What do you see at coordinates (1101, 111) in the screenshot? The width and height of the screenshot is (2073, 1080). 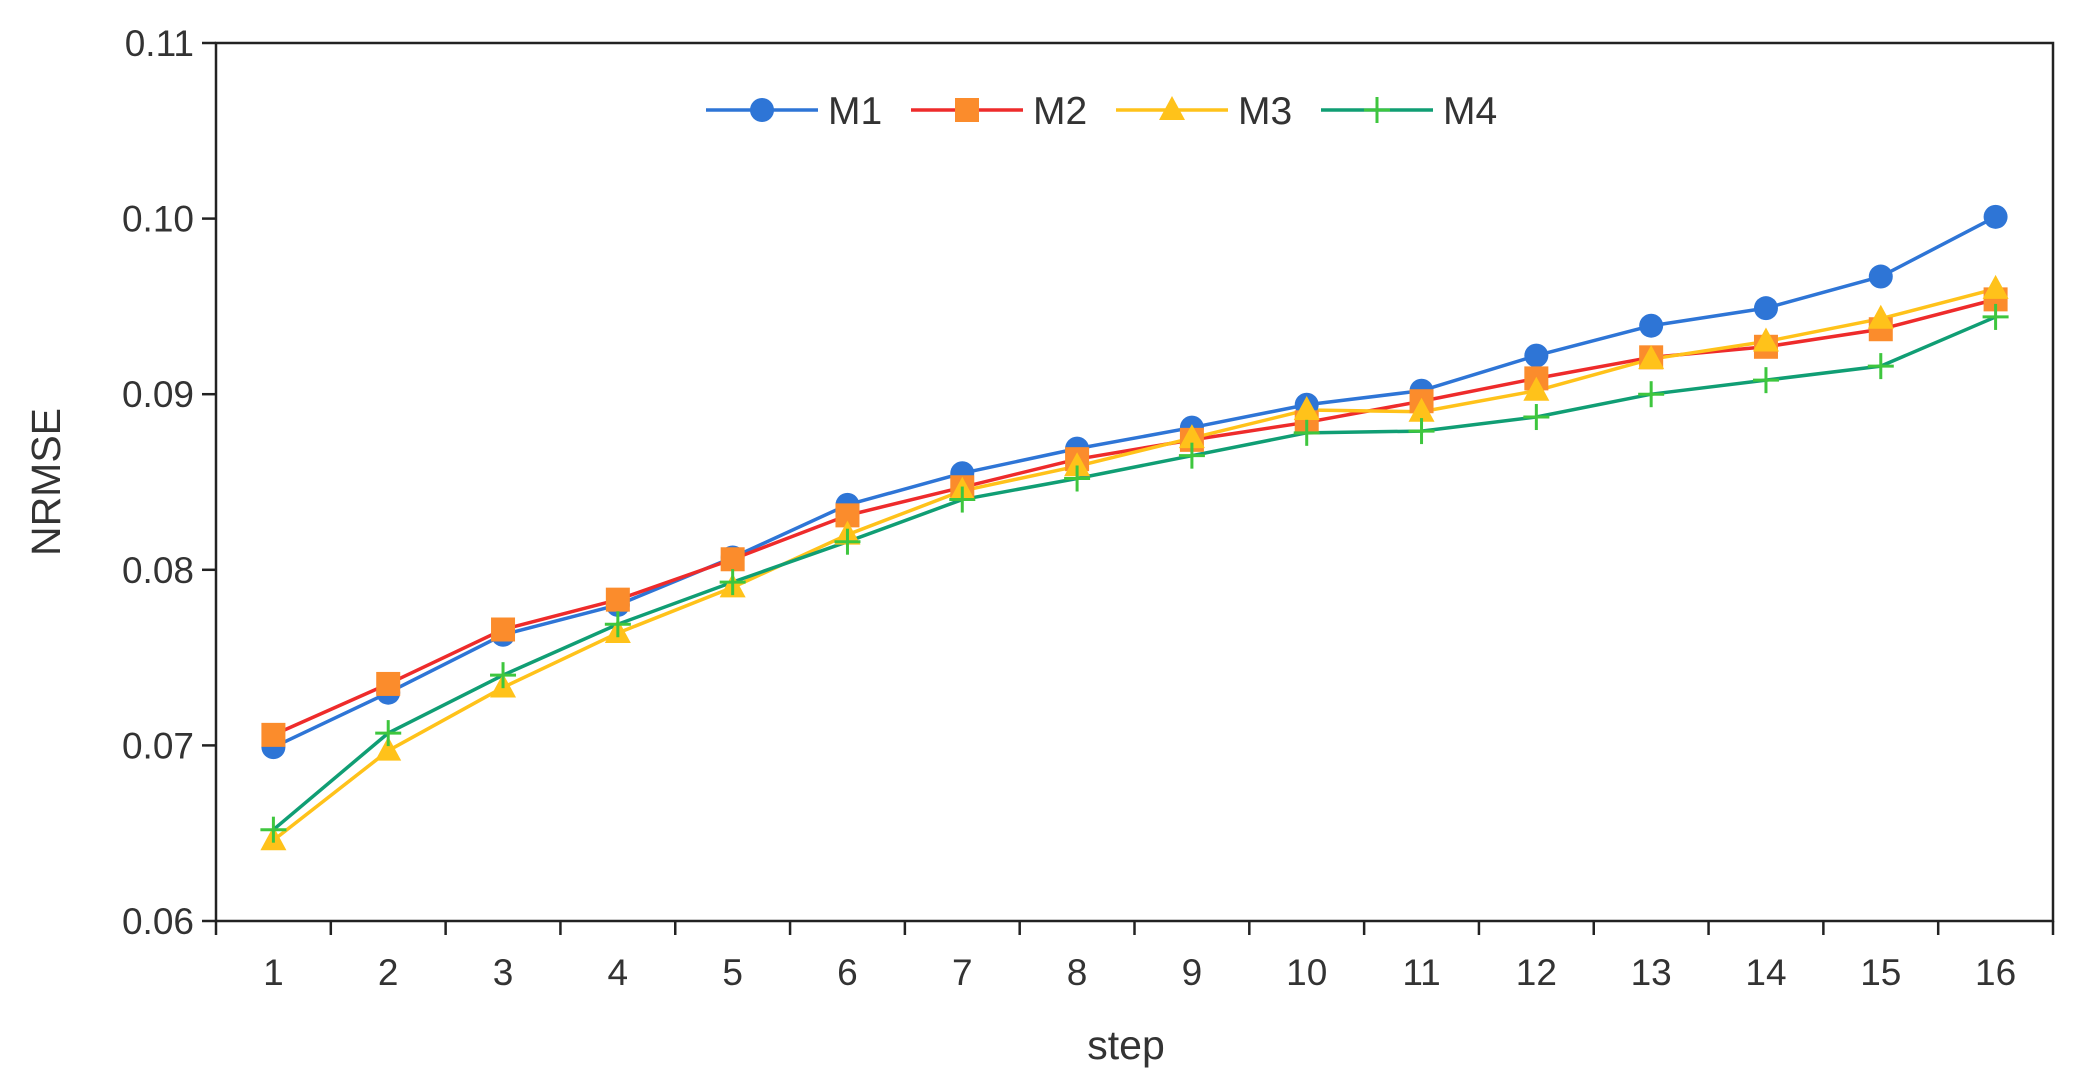 I see `legend: M1 M2 M3 M4` at bounding box center [1101, 111].